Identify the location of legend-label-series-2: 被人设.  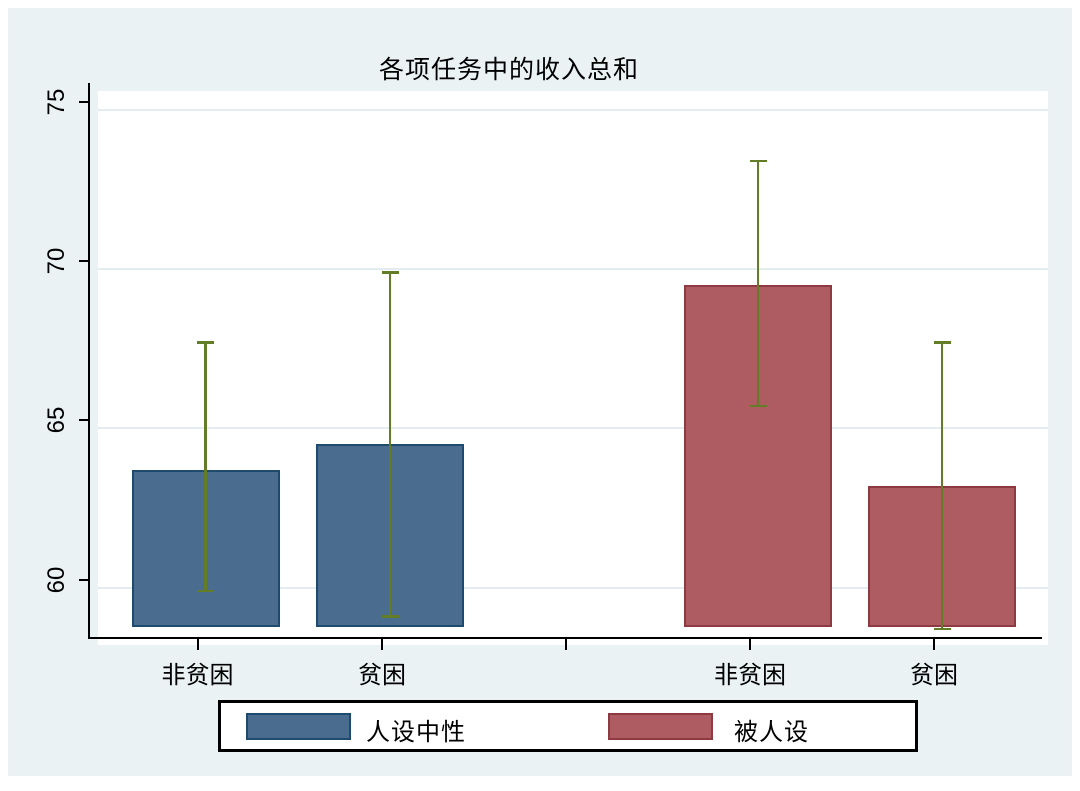
(771, 732).